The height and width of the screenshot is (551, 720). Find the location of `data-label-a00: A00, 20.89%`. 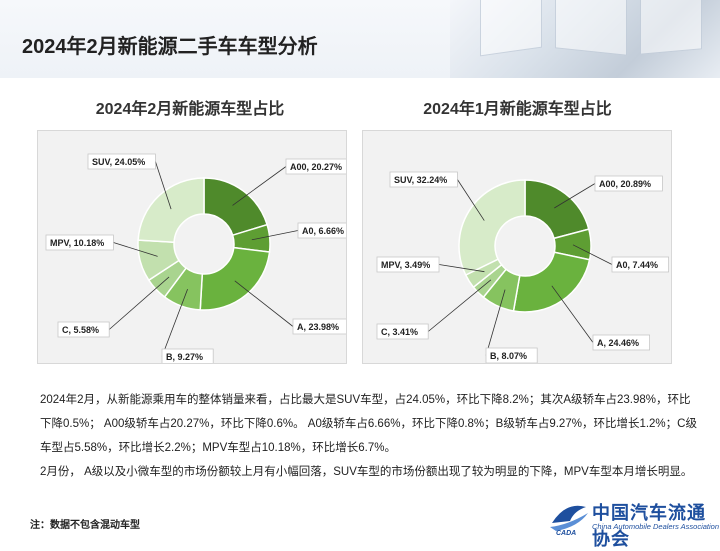

data-label-a00: A00, 20.89% is located at coordinates (625, 184).